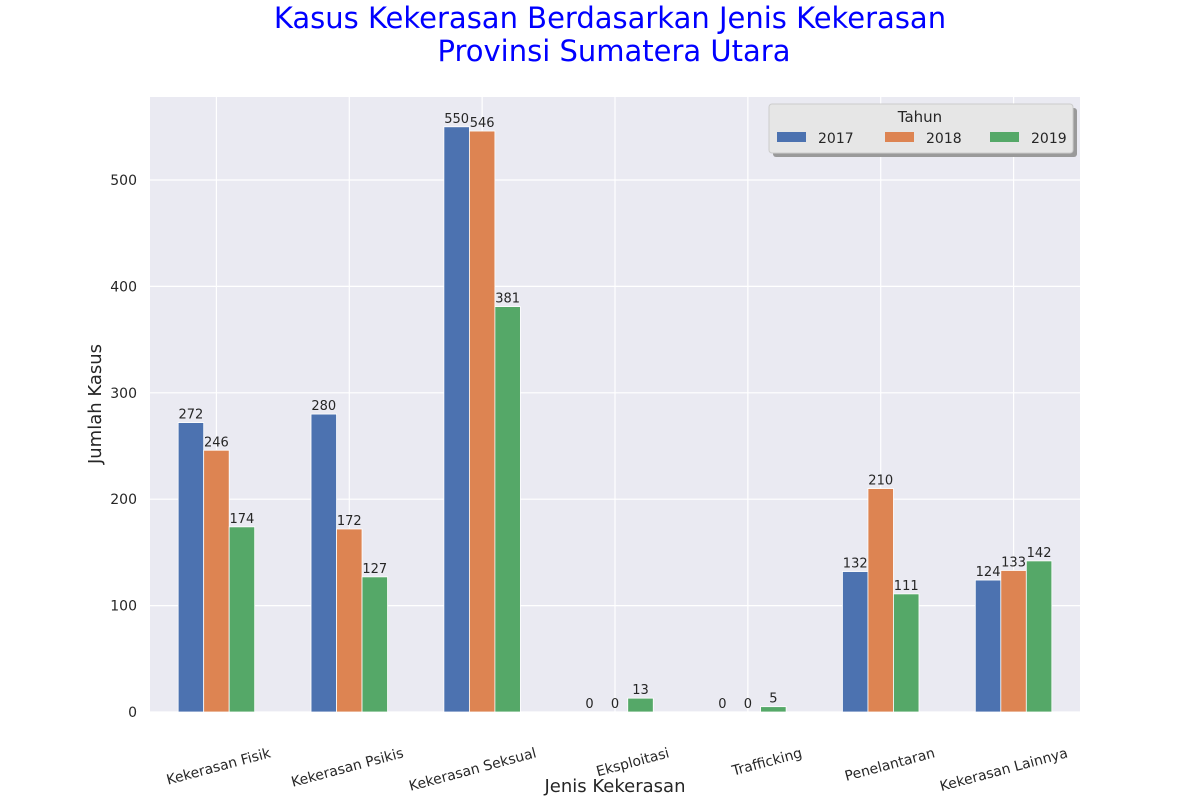 The width and height of the screenshot is (1200, 800). Describe the element at coordinates (216, 442) in the screenshot. I see `bar-value-label: 246` at that location.